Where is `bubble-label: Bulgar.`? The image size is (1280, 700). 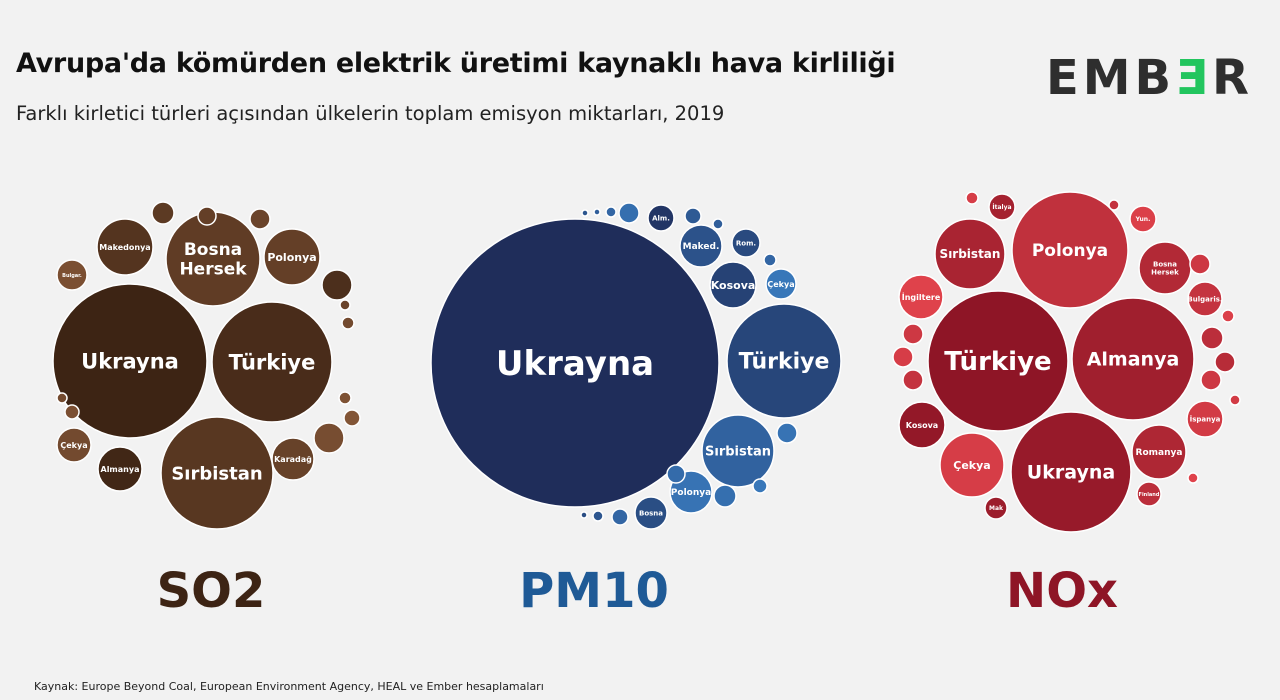
bubble-label: Bulgar. is located at coordinates (72, 276).